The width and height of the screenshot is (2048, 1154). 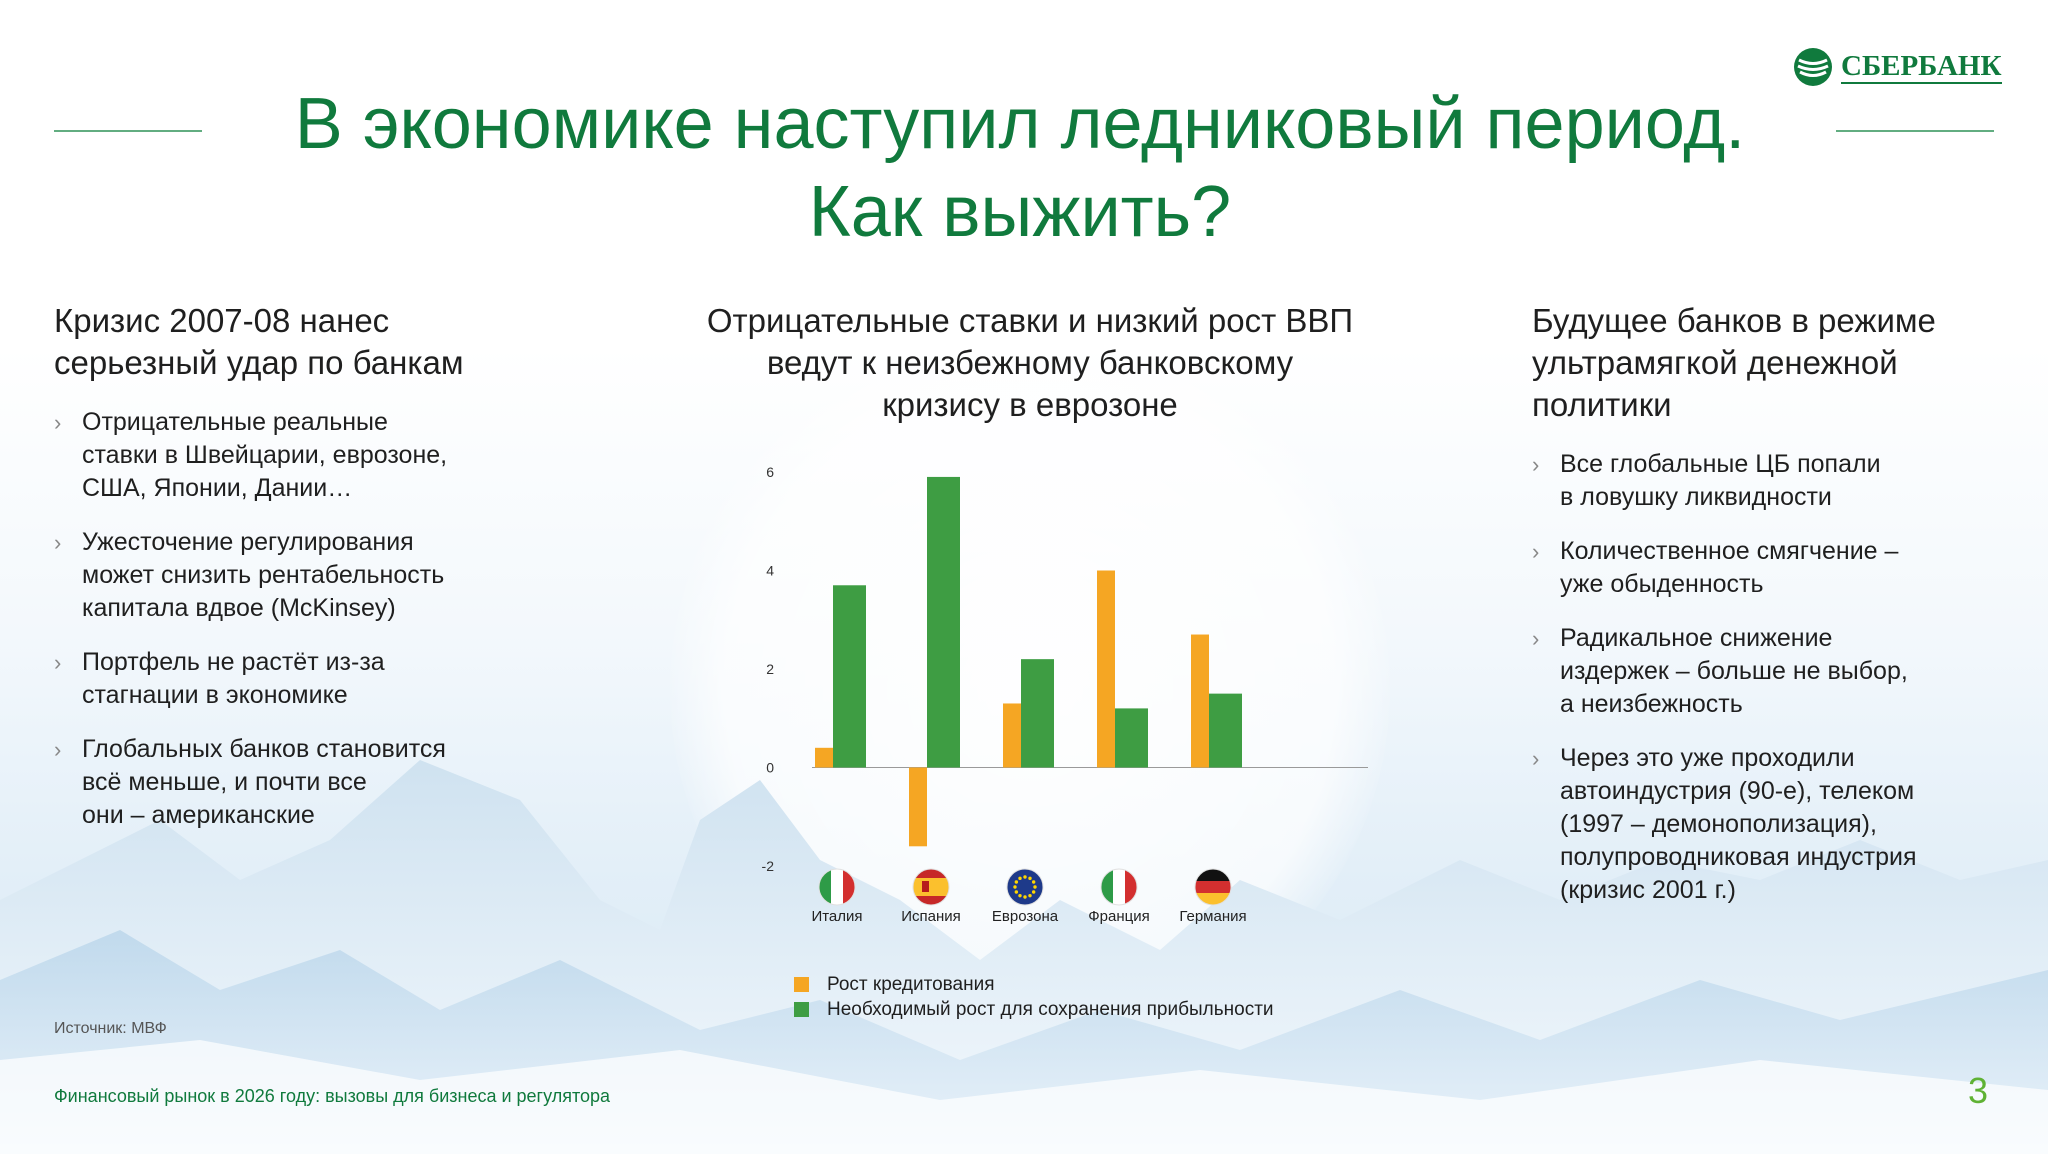 What do you see at coordinates (1813, 67) in the screenshot?
I see `sberbank-logo-icon` at bounding box center [1813, 67].